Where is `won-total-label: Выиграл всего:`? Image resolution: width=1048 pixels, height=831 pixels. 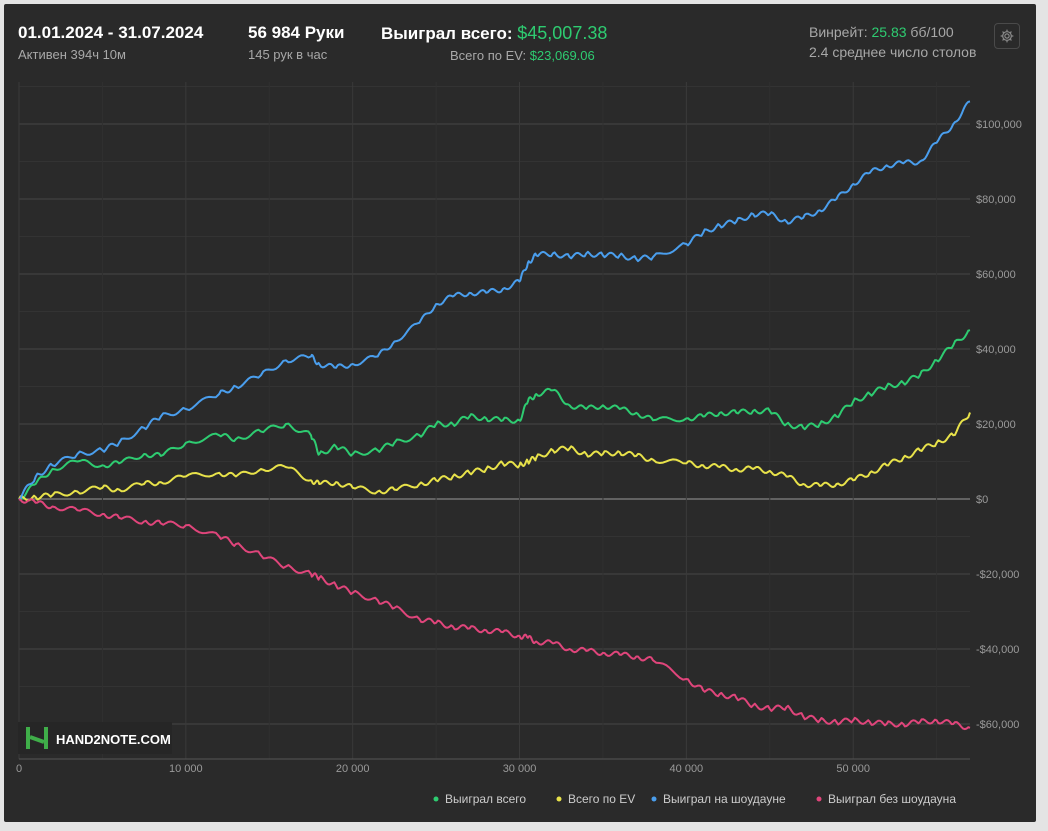
won-total-label: Выиграл всего: is located at coordinates (447, 33).